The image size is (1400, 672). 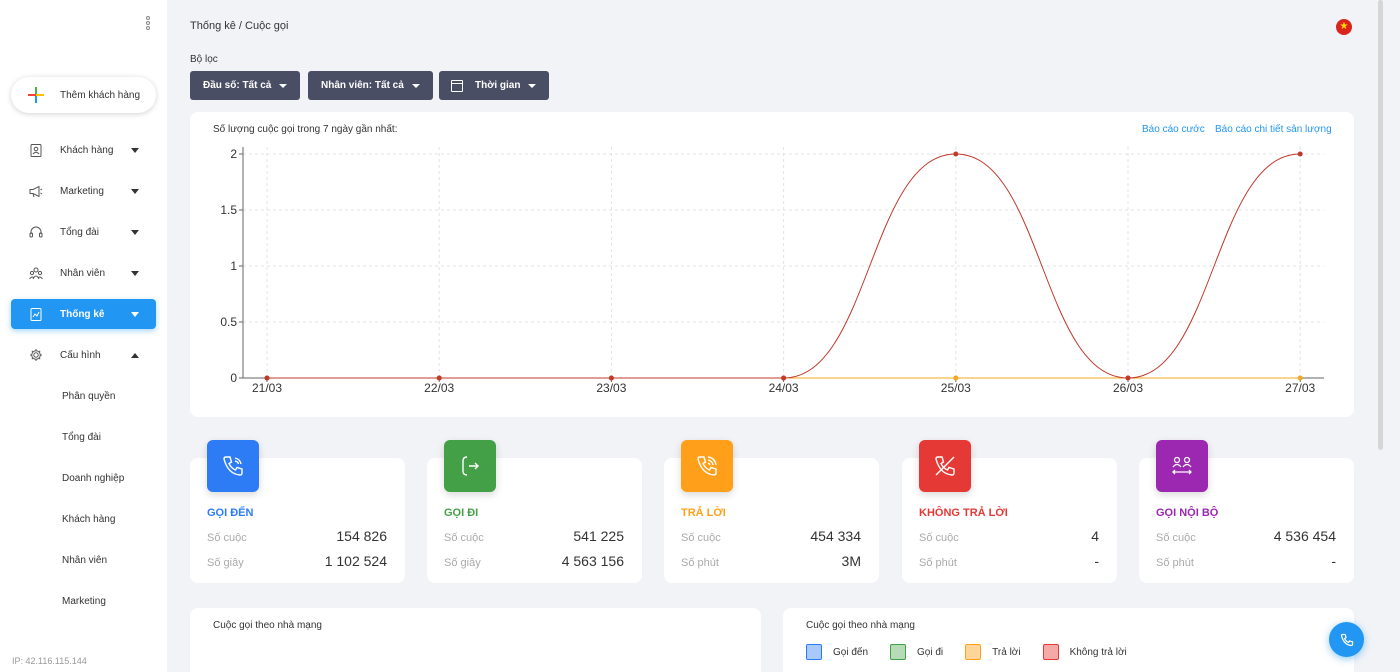 I want to click on stat-card-outgoing: GỌI ĐI Số cuộc 541 225 Số giây 4 563 156, so click(x=534, y=511).